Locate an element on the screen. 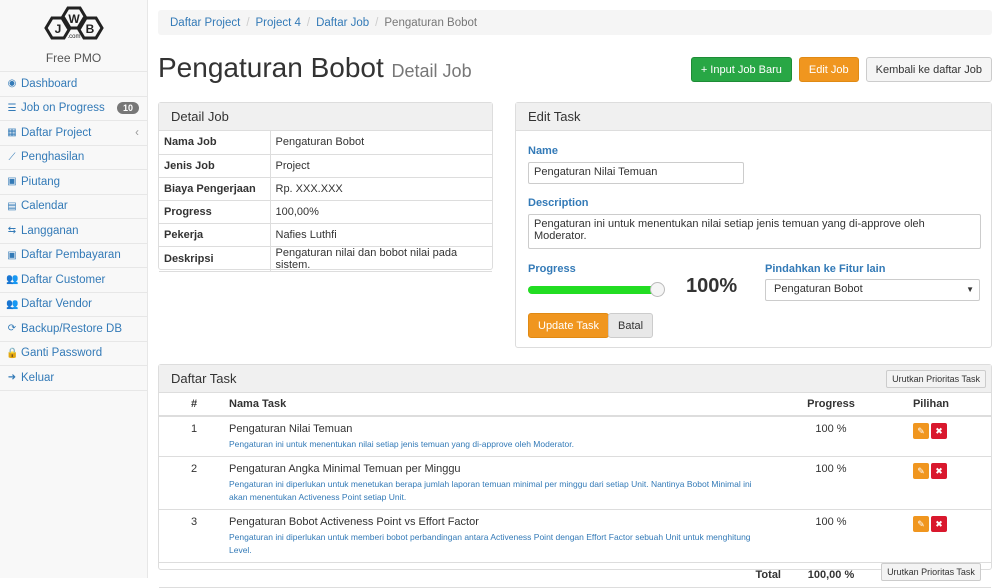  sidebar-item-dashboard: ◉ Dashboard is located at coordinates (73, 84).